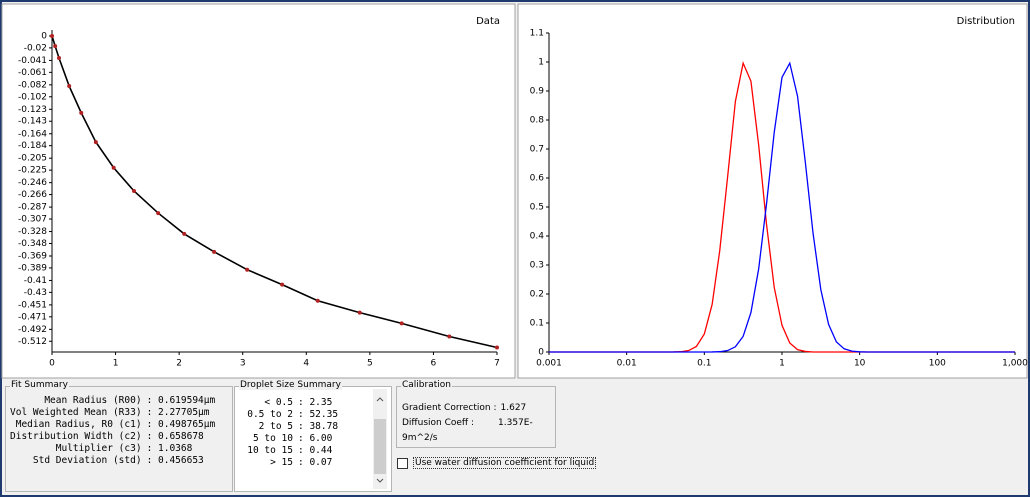 This screenshot has width=1030, height=497. Describe the element at coordinates (32, 159) in the screenshot. I see `y-tick-label: -0.205` at that location.